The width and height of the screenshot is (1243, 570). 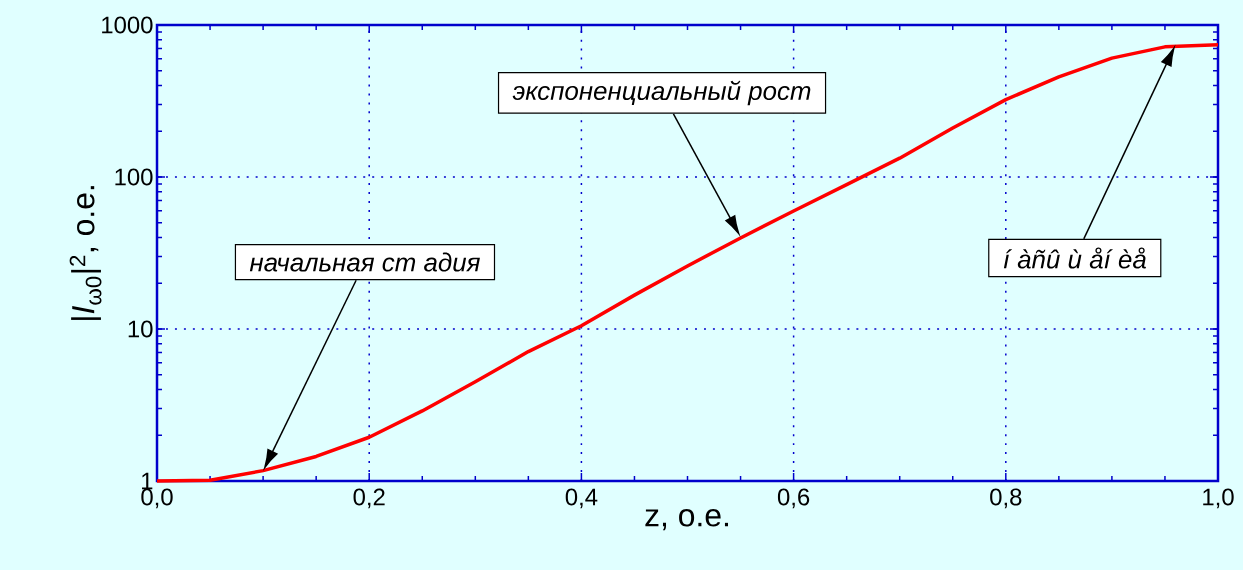 I want to click on y-tick-label: 1000, so click(x=127, y=25).